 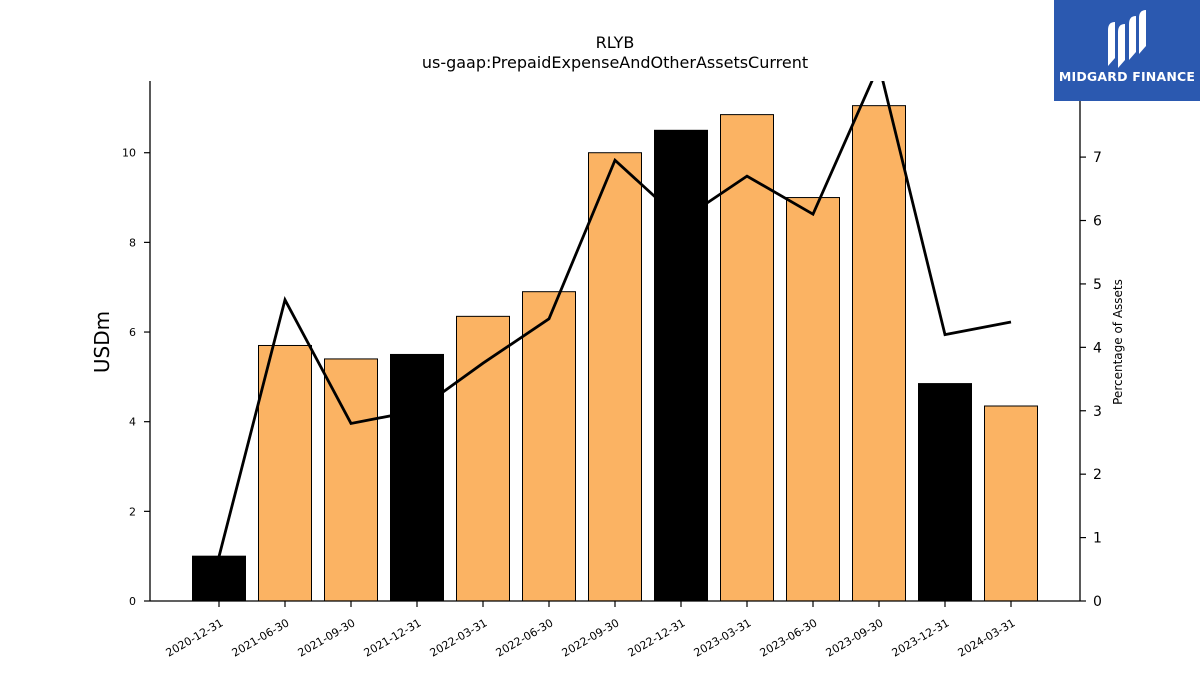 I want to click on y2-tick-label: 1, so click(x=1097, y=539).